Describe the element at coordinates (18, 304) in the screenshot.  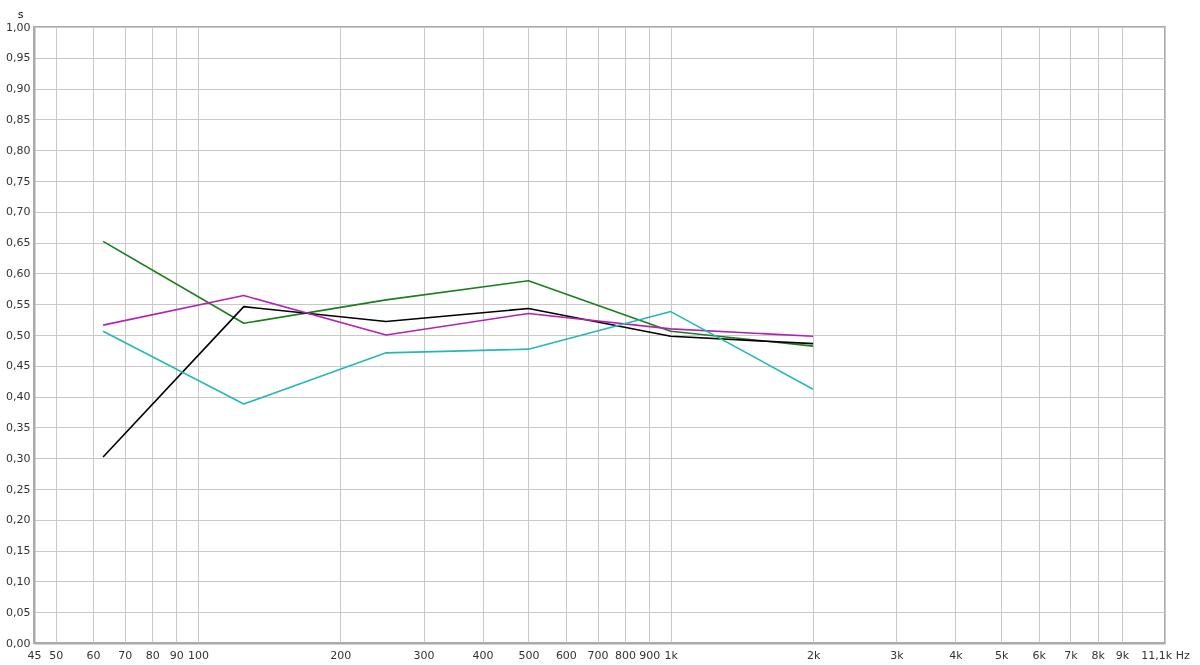
I see `y-tick-label: 0,55` at that location.